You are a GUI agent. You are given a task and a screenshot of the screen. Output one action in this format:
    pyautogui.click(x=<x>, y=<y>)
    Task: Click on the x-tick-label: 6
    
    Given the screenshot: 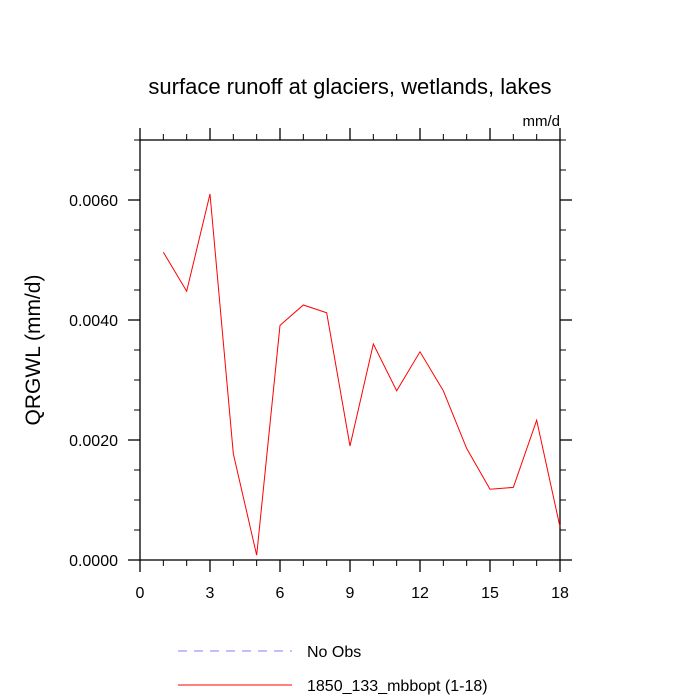 What is the action you would take?
    pyautogui.click(x=280, y=593)
    